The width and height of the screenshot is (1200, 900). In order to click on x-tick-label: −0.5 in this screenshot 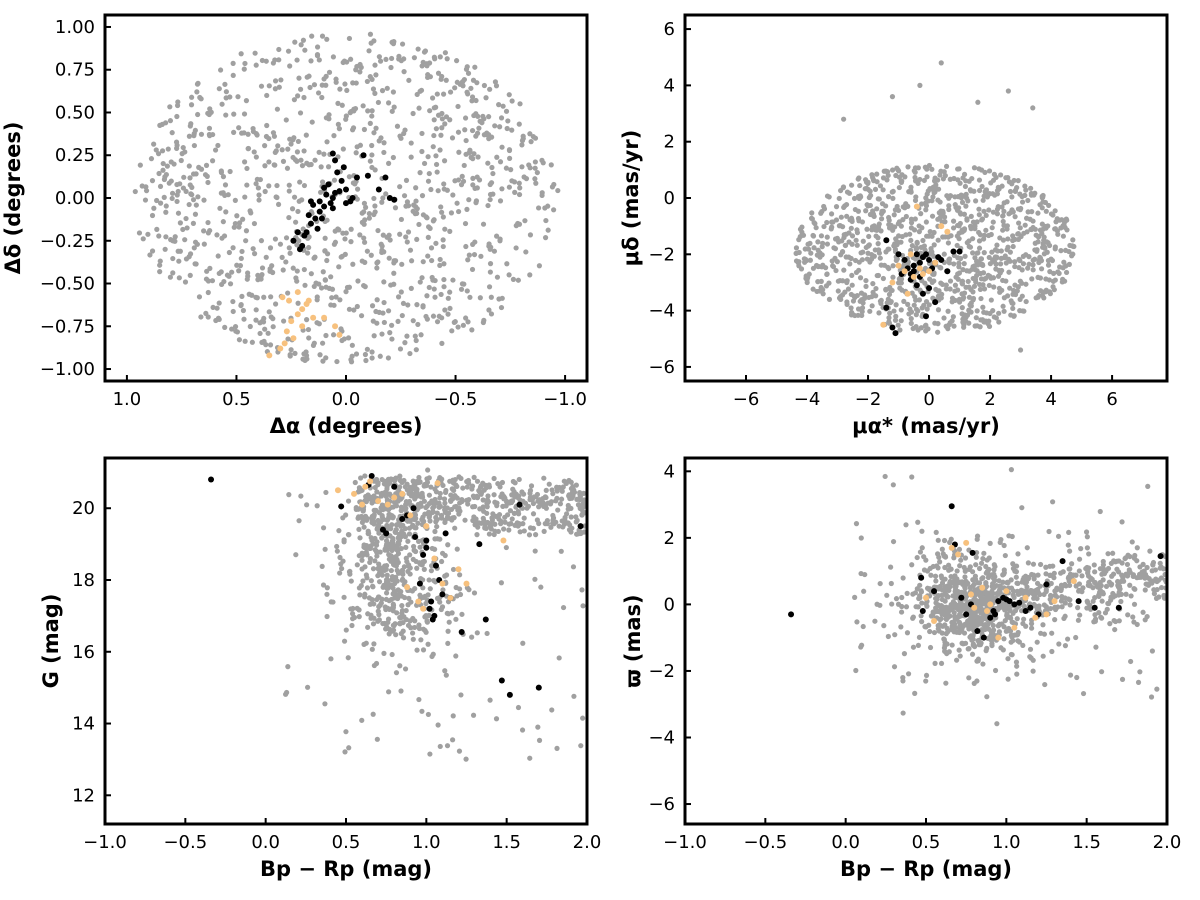, I will do `click(185, 842)`.